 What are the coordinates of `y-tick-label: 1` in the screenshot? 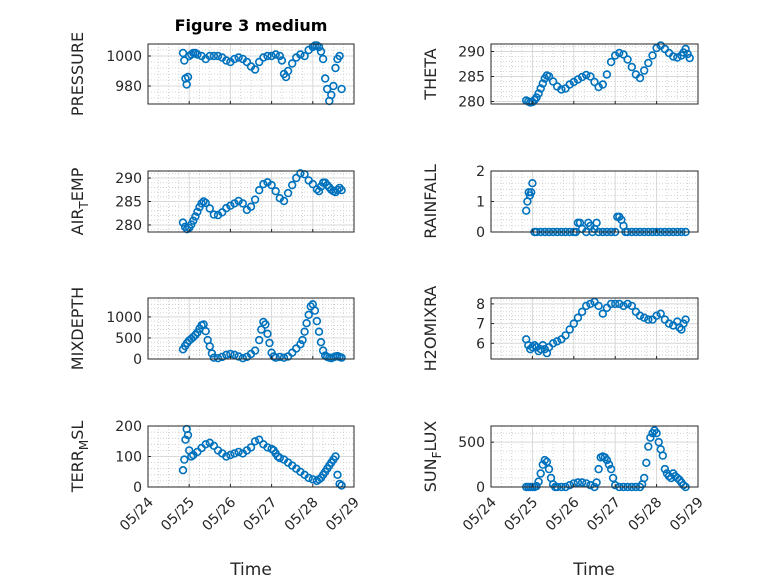 It's located at (480, 203).